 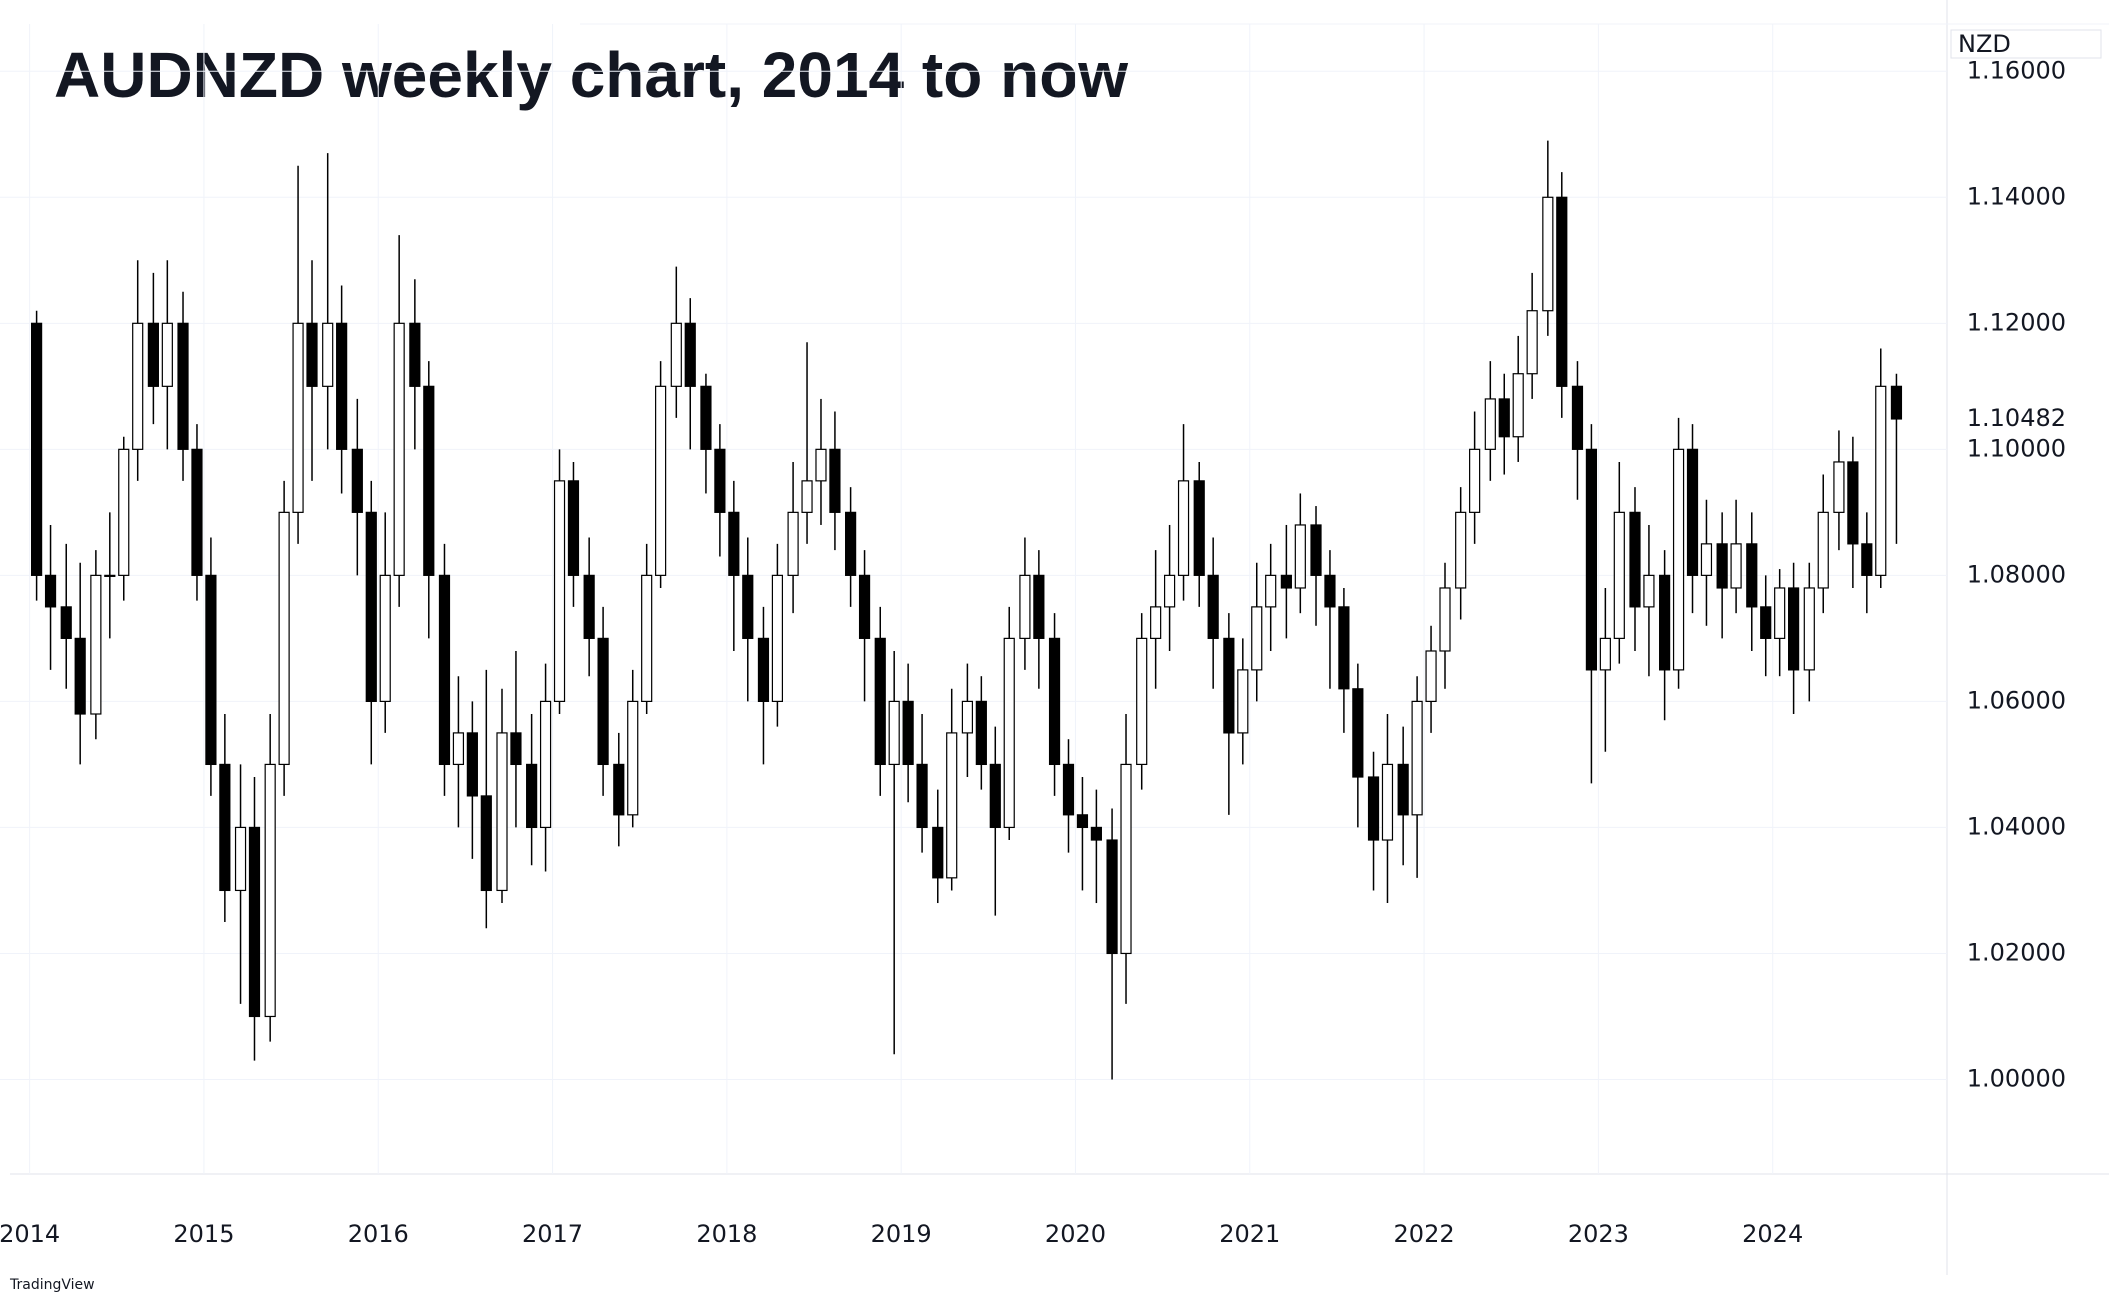 I want to click on y-tick-label: 1.10000, so click(x=2016, y=448).